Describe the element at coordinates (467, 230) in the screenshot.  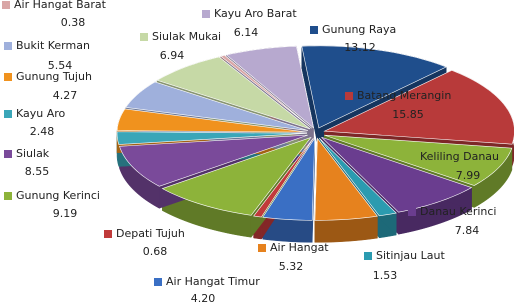
I see `value-label: 7.84` at that location.